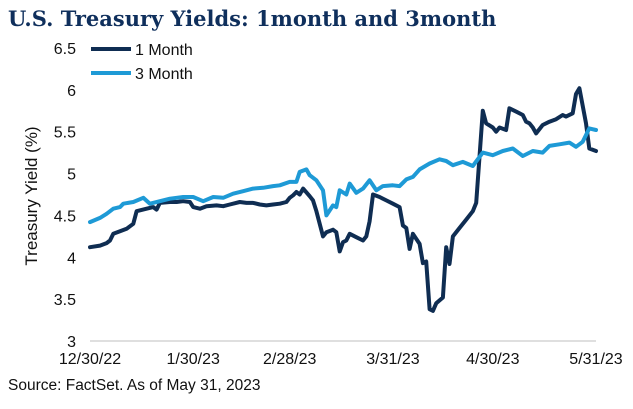  What do you see at coordinates (65, 196) in the screenshot?
I see `y-tick-labels: 3 3.5 4 4.5 5 5.5 6 6.5` at bounding box center [65, 196].